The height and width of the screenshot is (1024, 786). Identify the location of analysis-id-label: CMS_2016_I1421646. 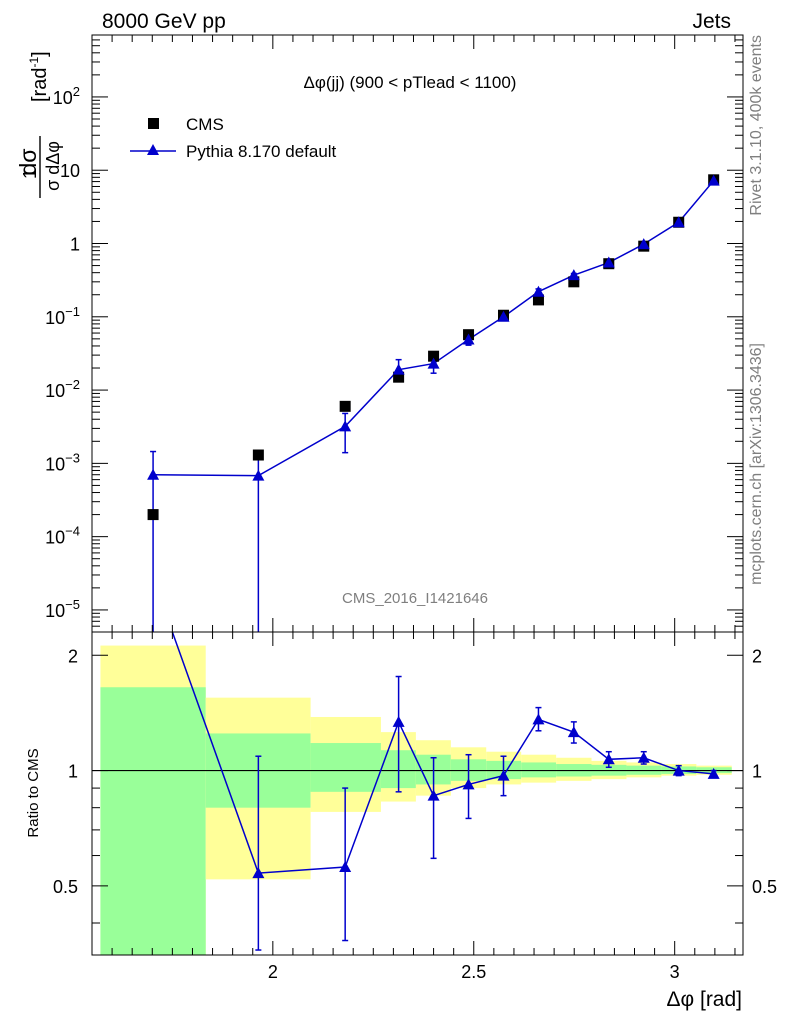
(415, 598).